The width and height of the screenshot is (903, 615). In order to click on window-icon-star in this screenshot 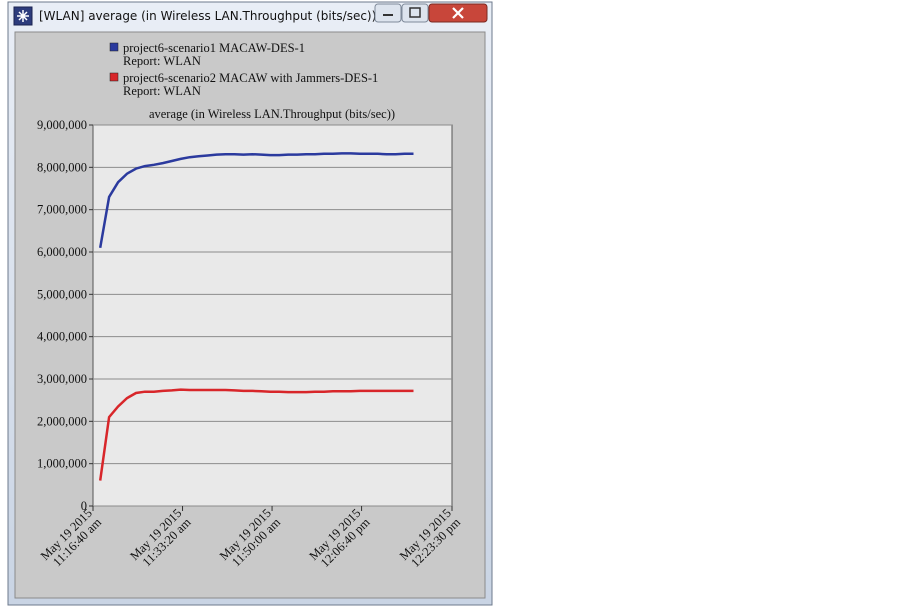, I will do `click(23, 16)`.